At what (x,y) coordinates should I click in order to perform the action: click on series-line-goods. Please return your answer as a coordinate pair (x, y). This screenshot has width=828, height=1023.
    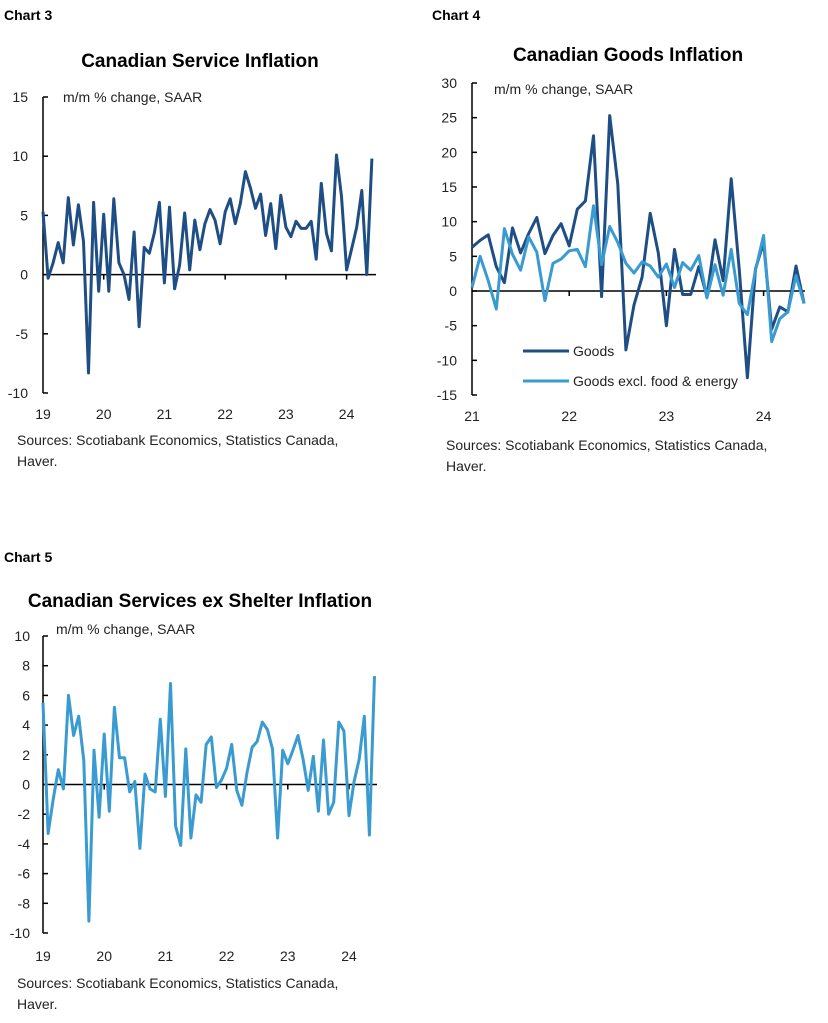
    Looking at the image, I should click on (638, 247).